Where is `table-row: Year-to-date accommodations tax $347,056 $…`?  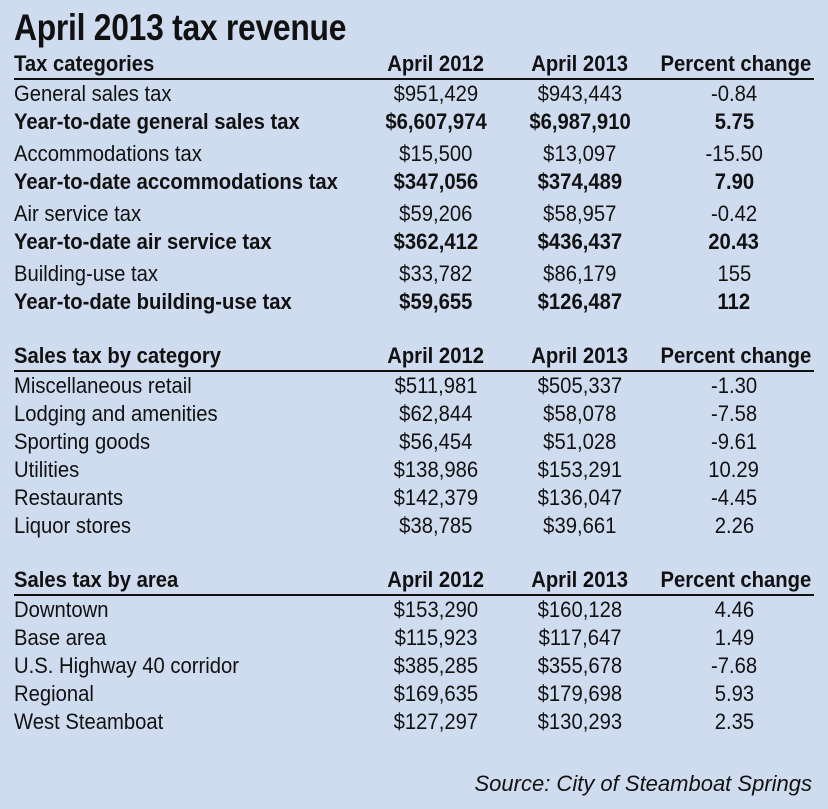 table-row: Year-to-date accommodations tax $347,056 $… is located at coordinates (414, 182).